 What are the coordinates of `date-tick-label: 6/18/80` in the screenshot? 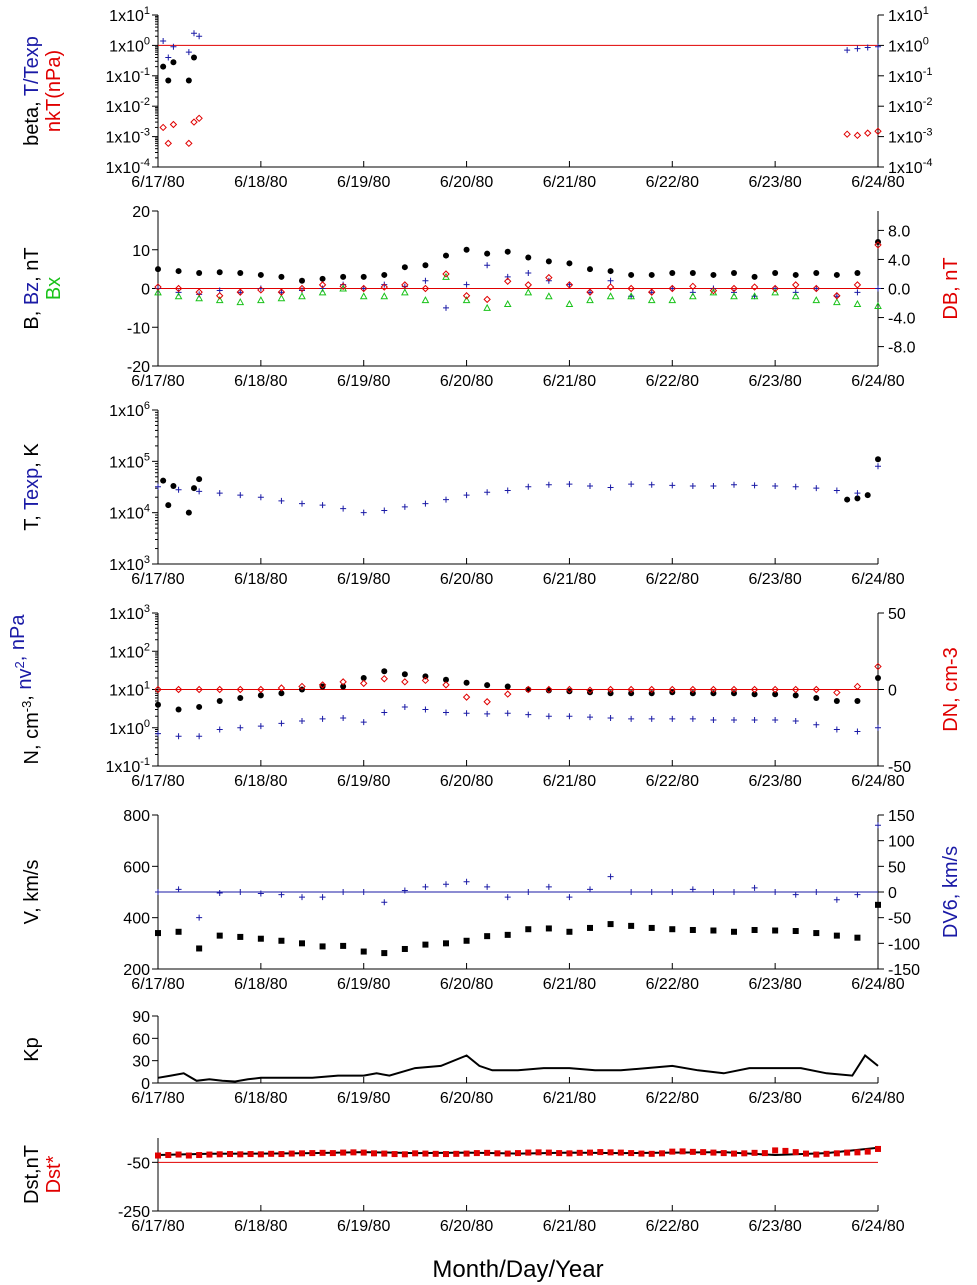 It's located at (260, 1098).